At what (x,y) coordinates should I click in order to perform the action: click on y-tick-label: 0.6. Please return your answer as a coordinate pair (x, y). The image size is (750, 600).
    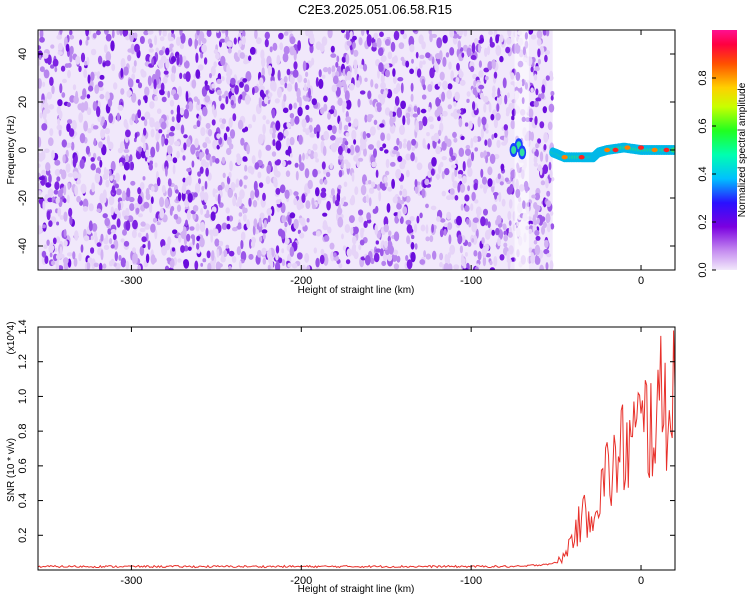
    Looking at the image, I should click on (23, 465).